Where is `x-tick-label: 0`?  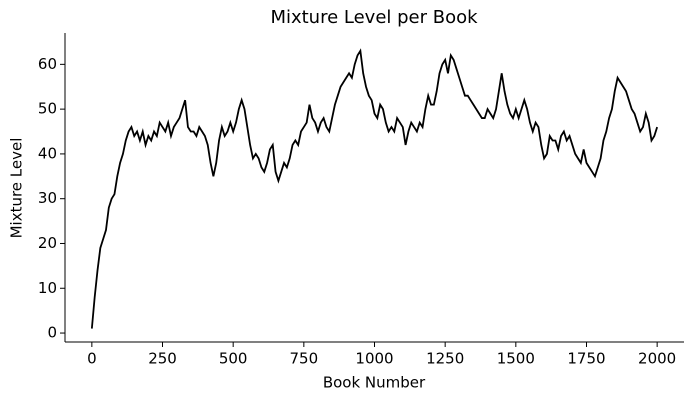
x-tick-label: 0 is located at coordinates (92, 359).